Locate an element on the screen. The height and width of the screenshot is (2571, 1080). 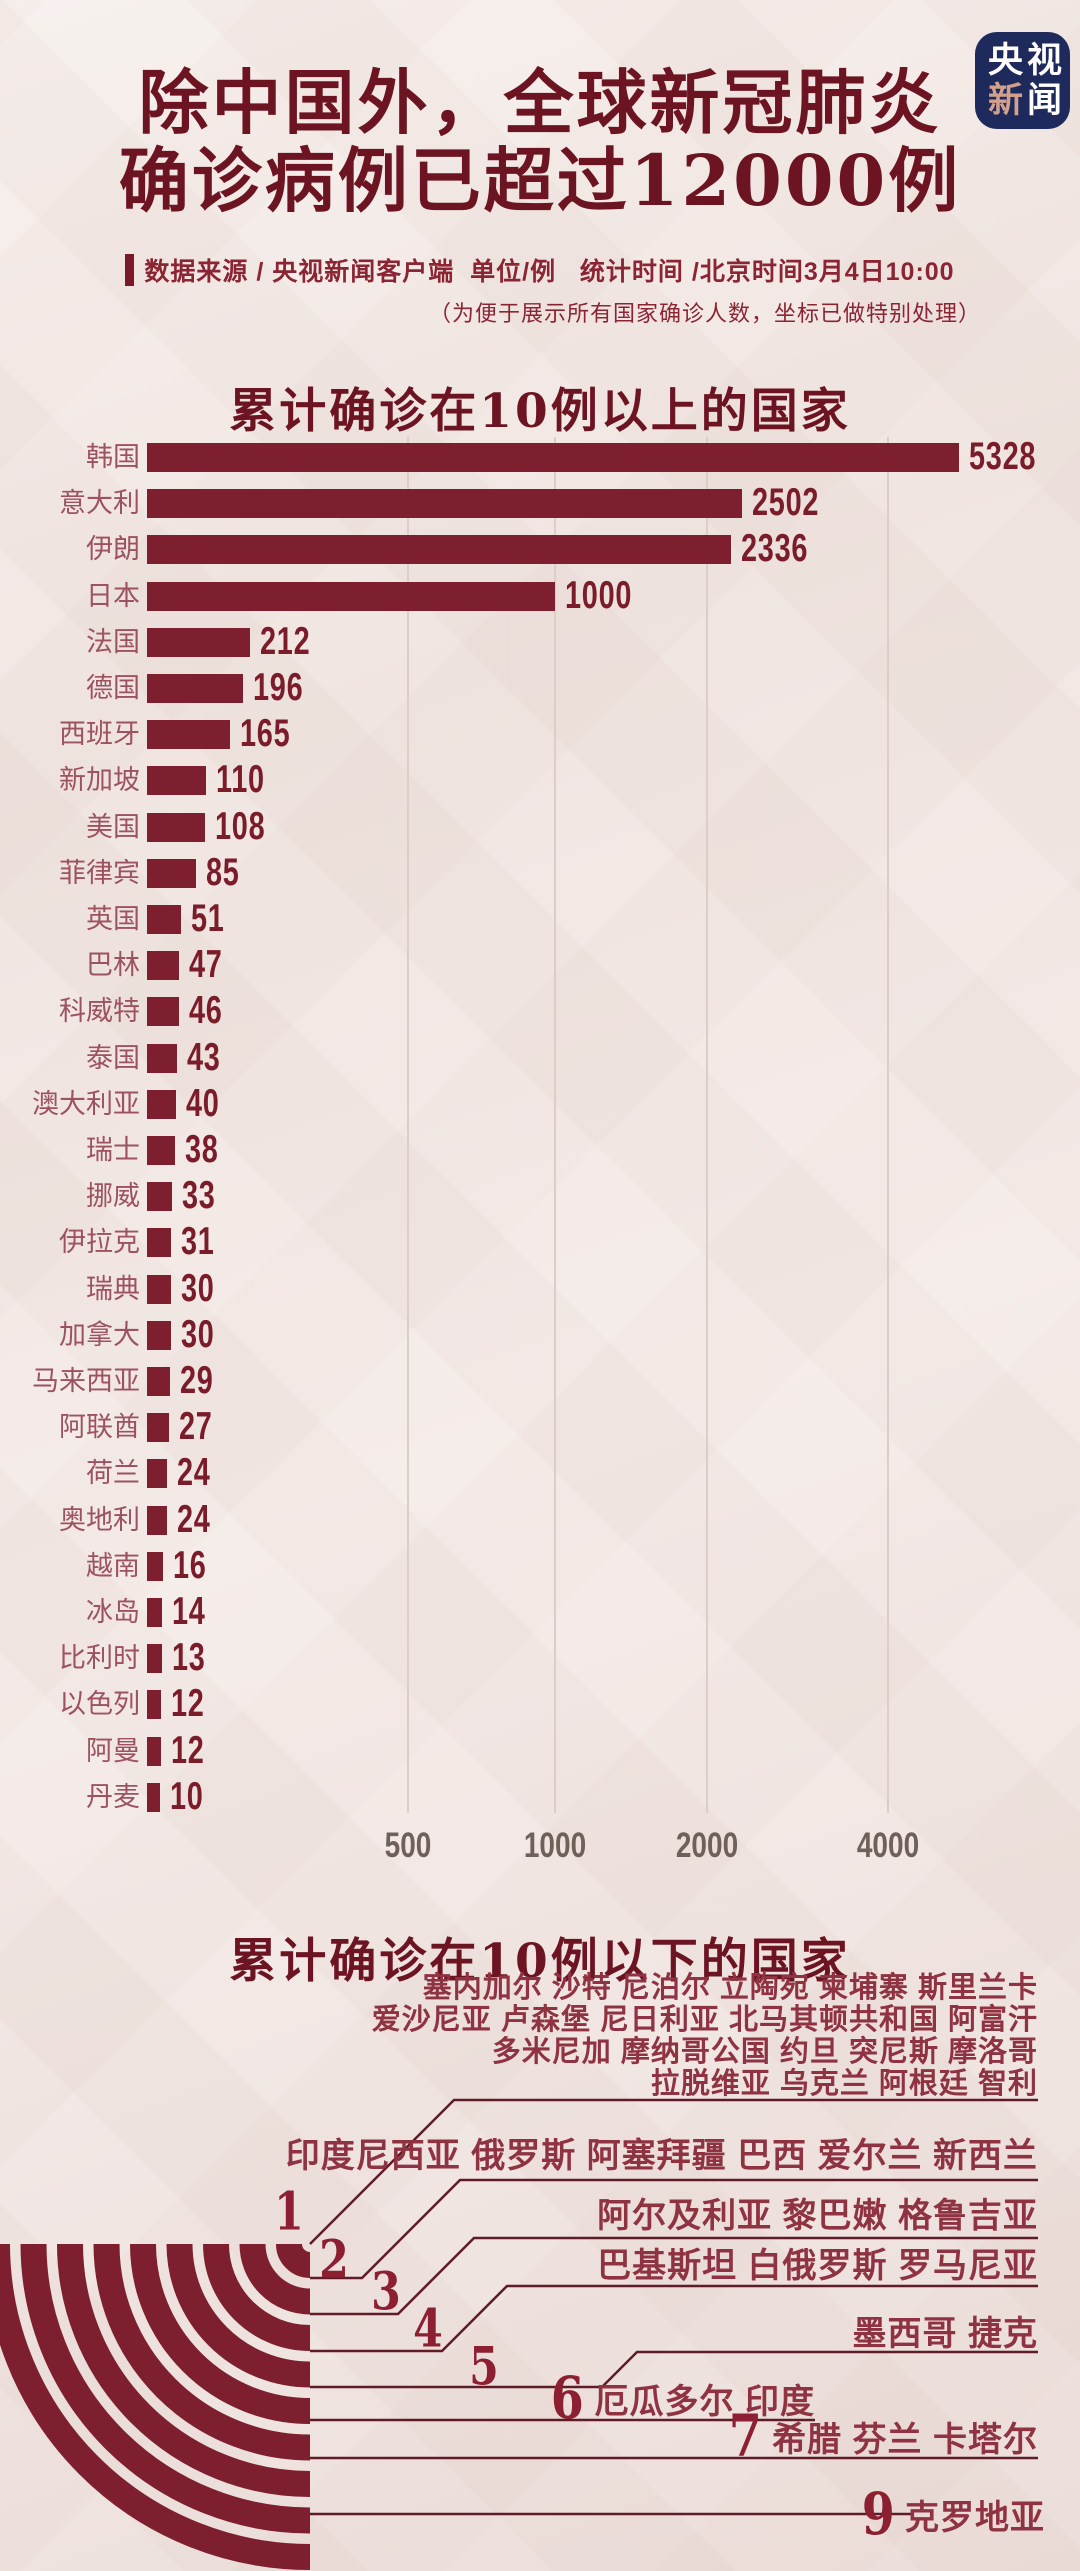
gridline-2000 is located at coordinates (707, 1125).